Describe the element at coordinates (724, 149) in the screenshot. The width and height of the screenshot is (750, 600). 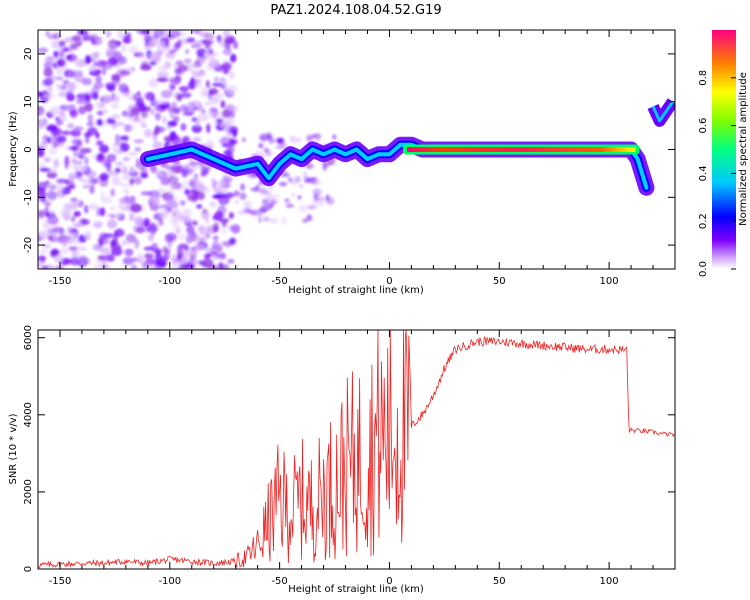
I see `colorbar-gradient` at that location.